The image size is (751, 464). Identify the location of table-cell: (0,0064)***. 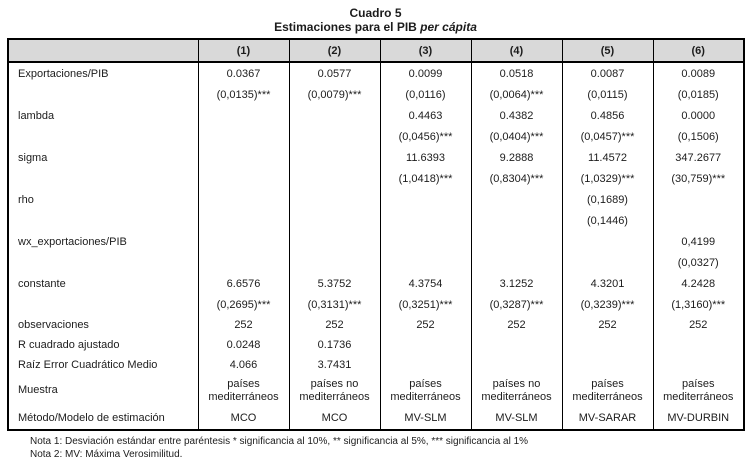
(517, 94).